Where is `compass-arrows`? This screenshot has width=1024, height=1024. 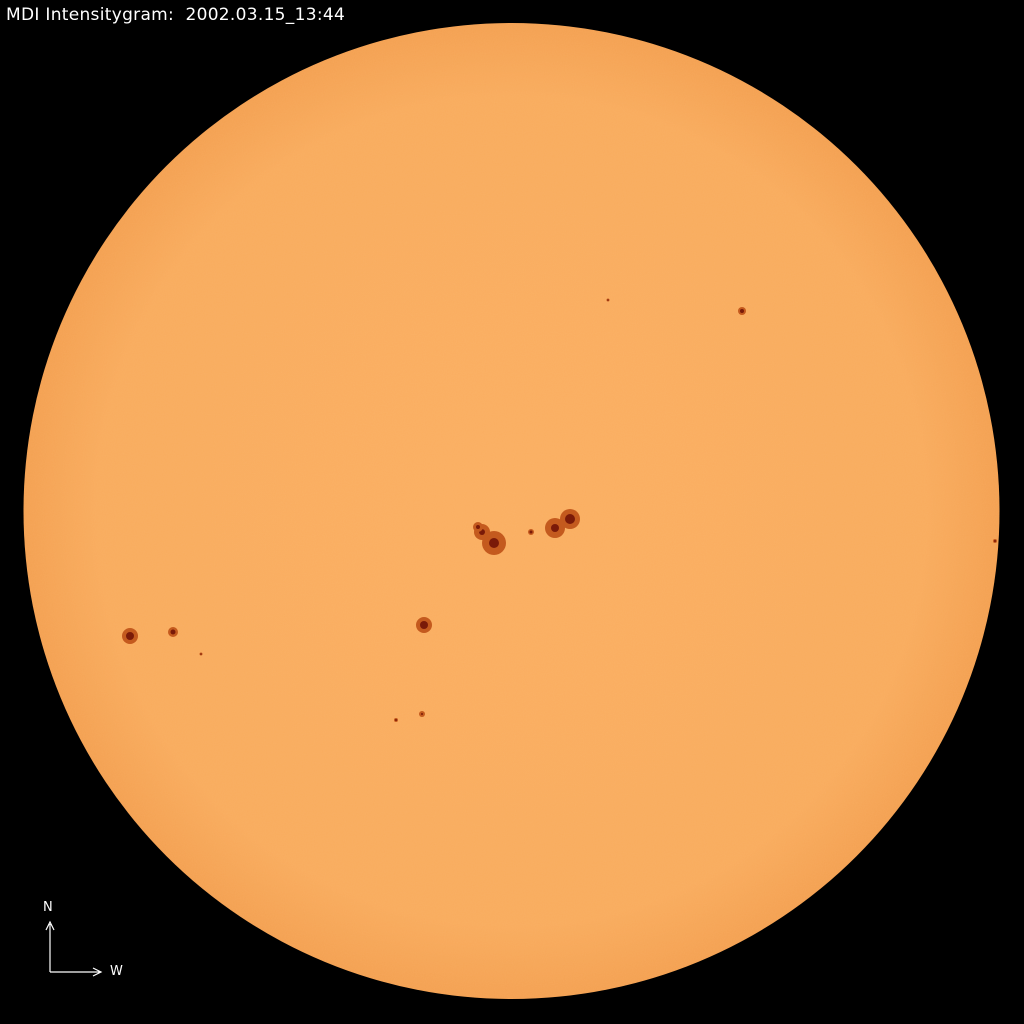 compass-arrows is located at coordinates (74, 948).